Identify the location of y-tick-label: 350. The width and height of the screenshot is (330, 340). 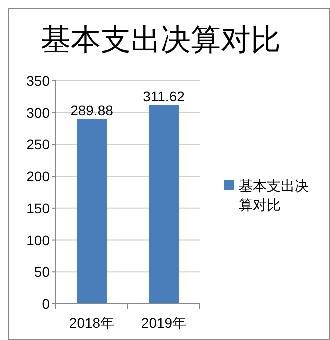
(38, 81).